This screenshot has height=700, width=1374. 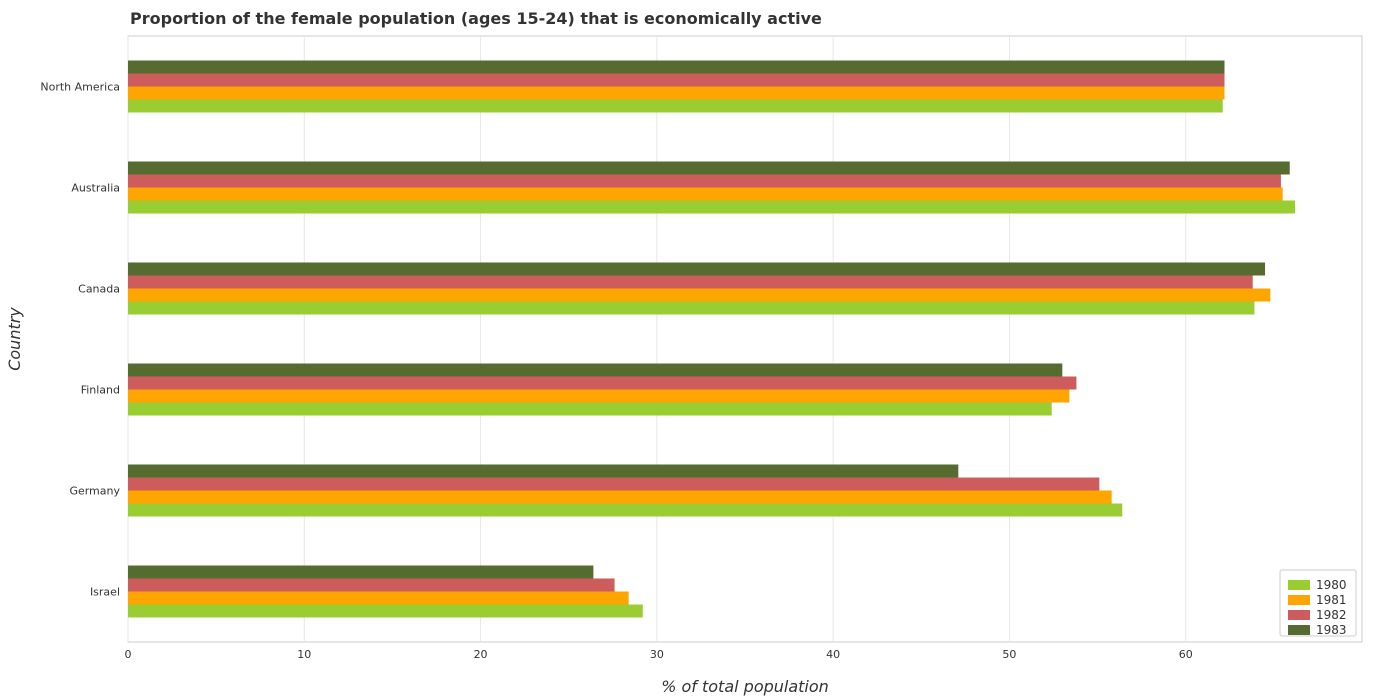 I want to click on y-tick-label: Israel, so click(x=105, y=592).